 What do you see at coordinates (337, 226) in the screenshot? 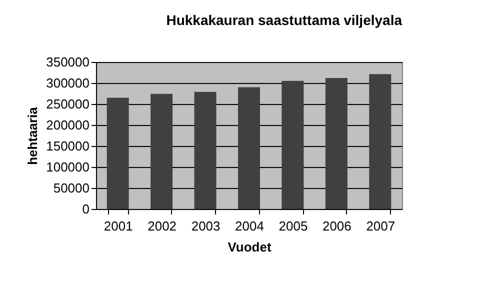
I see `x-tick-label: 2006` at bounding box center [337, 226].